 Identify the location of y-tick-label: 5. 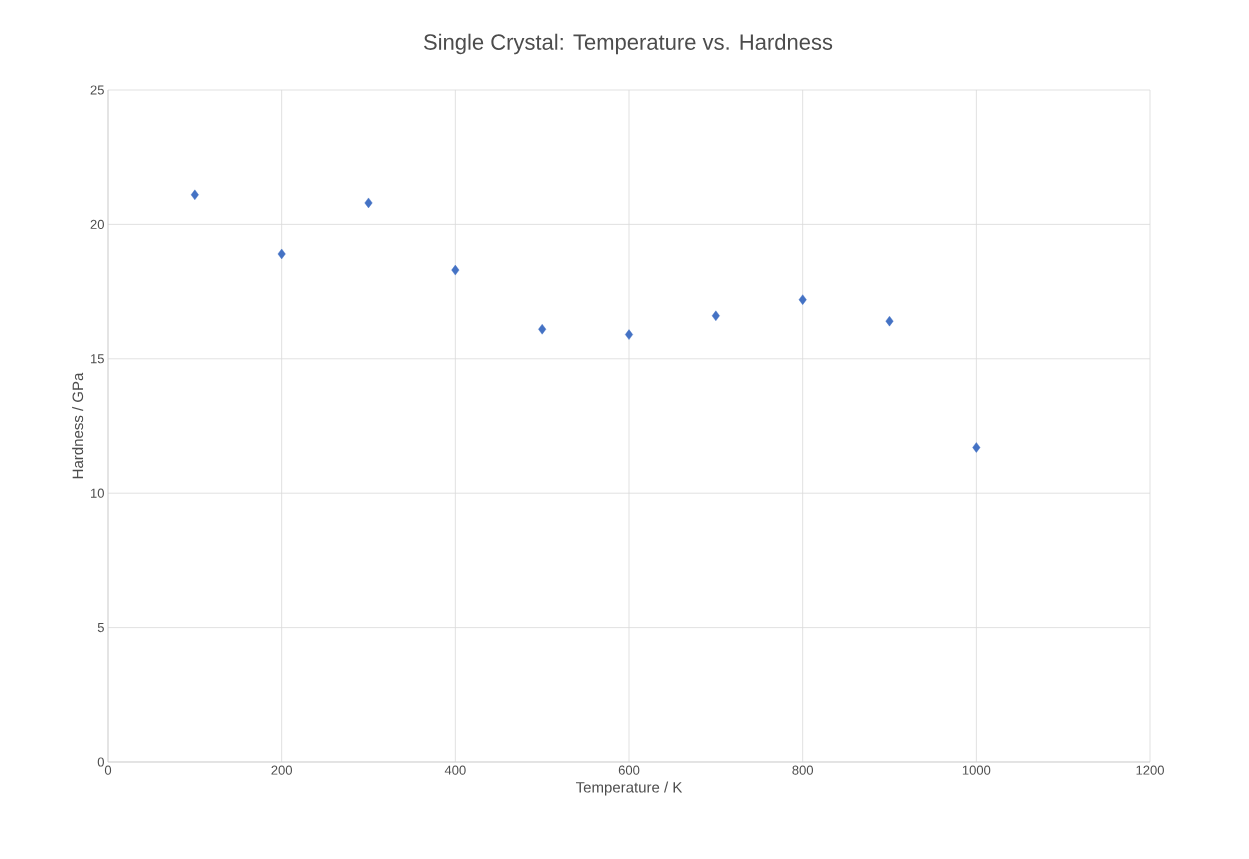
(100, 628).